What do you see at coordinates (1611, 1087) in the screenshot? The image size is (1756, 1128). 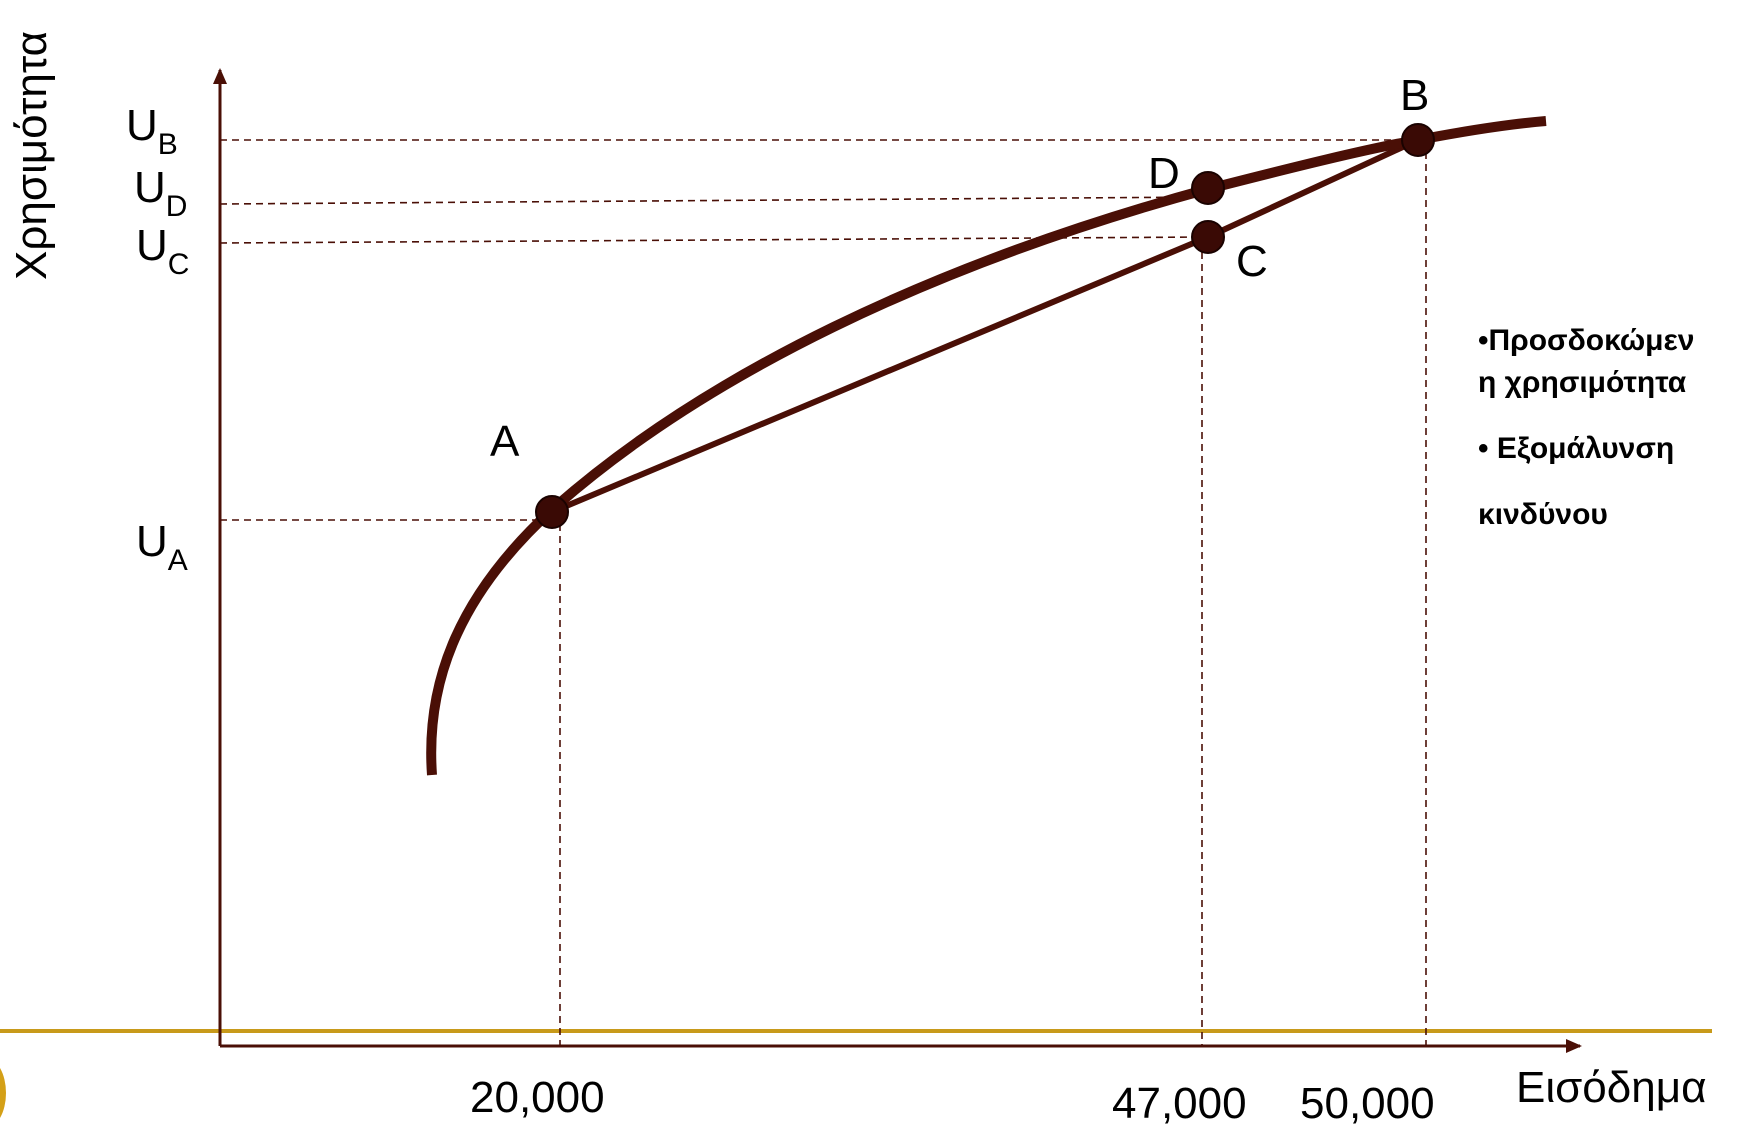 I see `x-axis-title: Εισόδημα` at bounding box center [1611, 1087].